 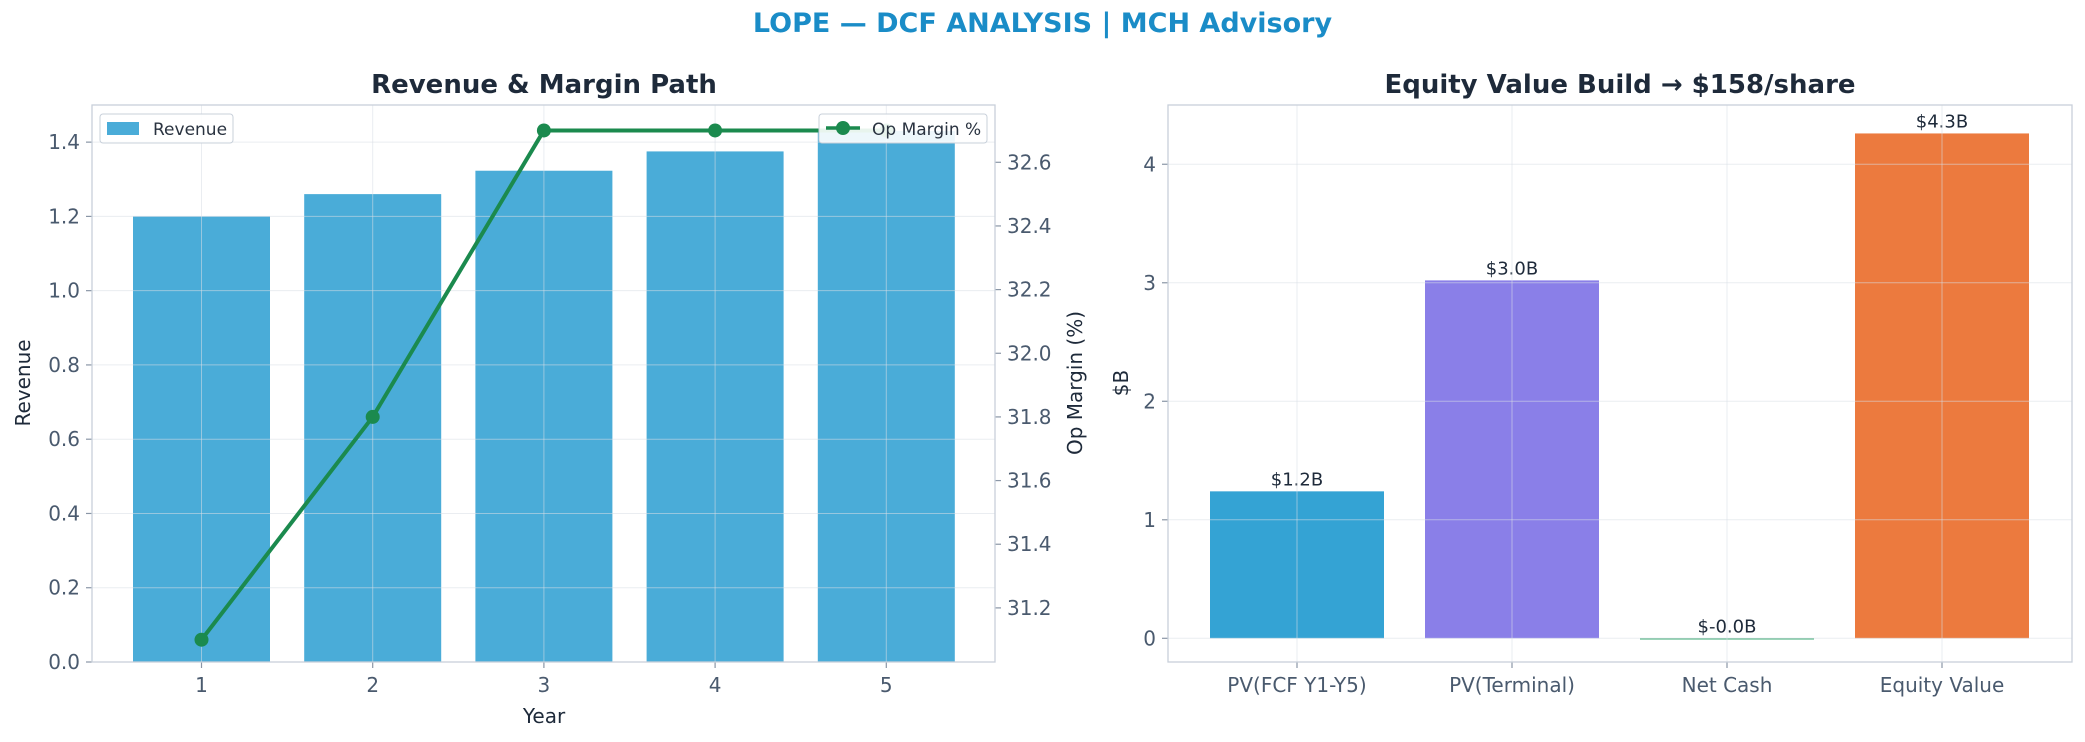 I want to click on y-axis-label-right: $B, so click(x=1121, y=383).